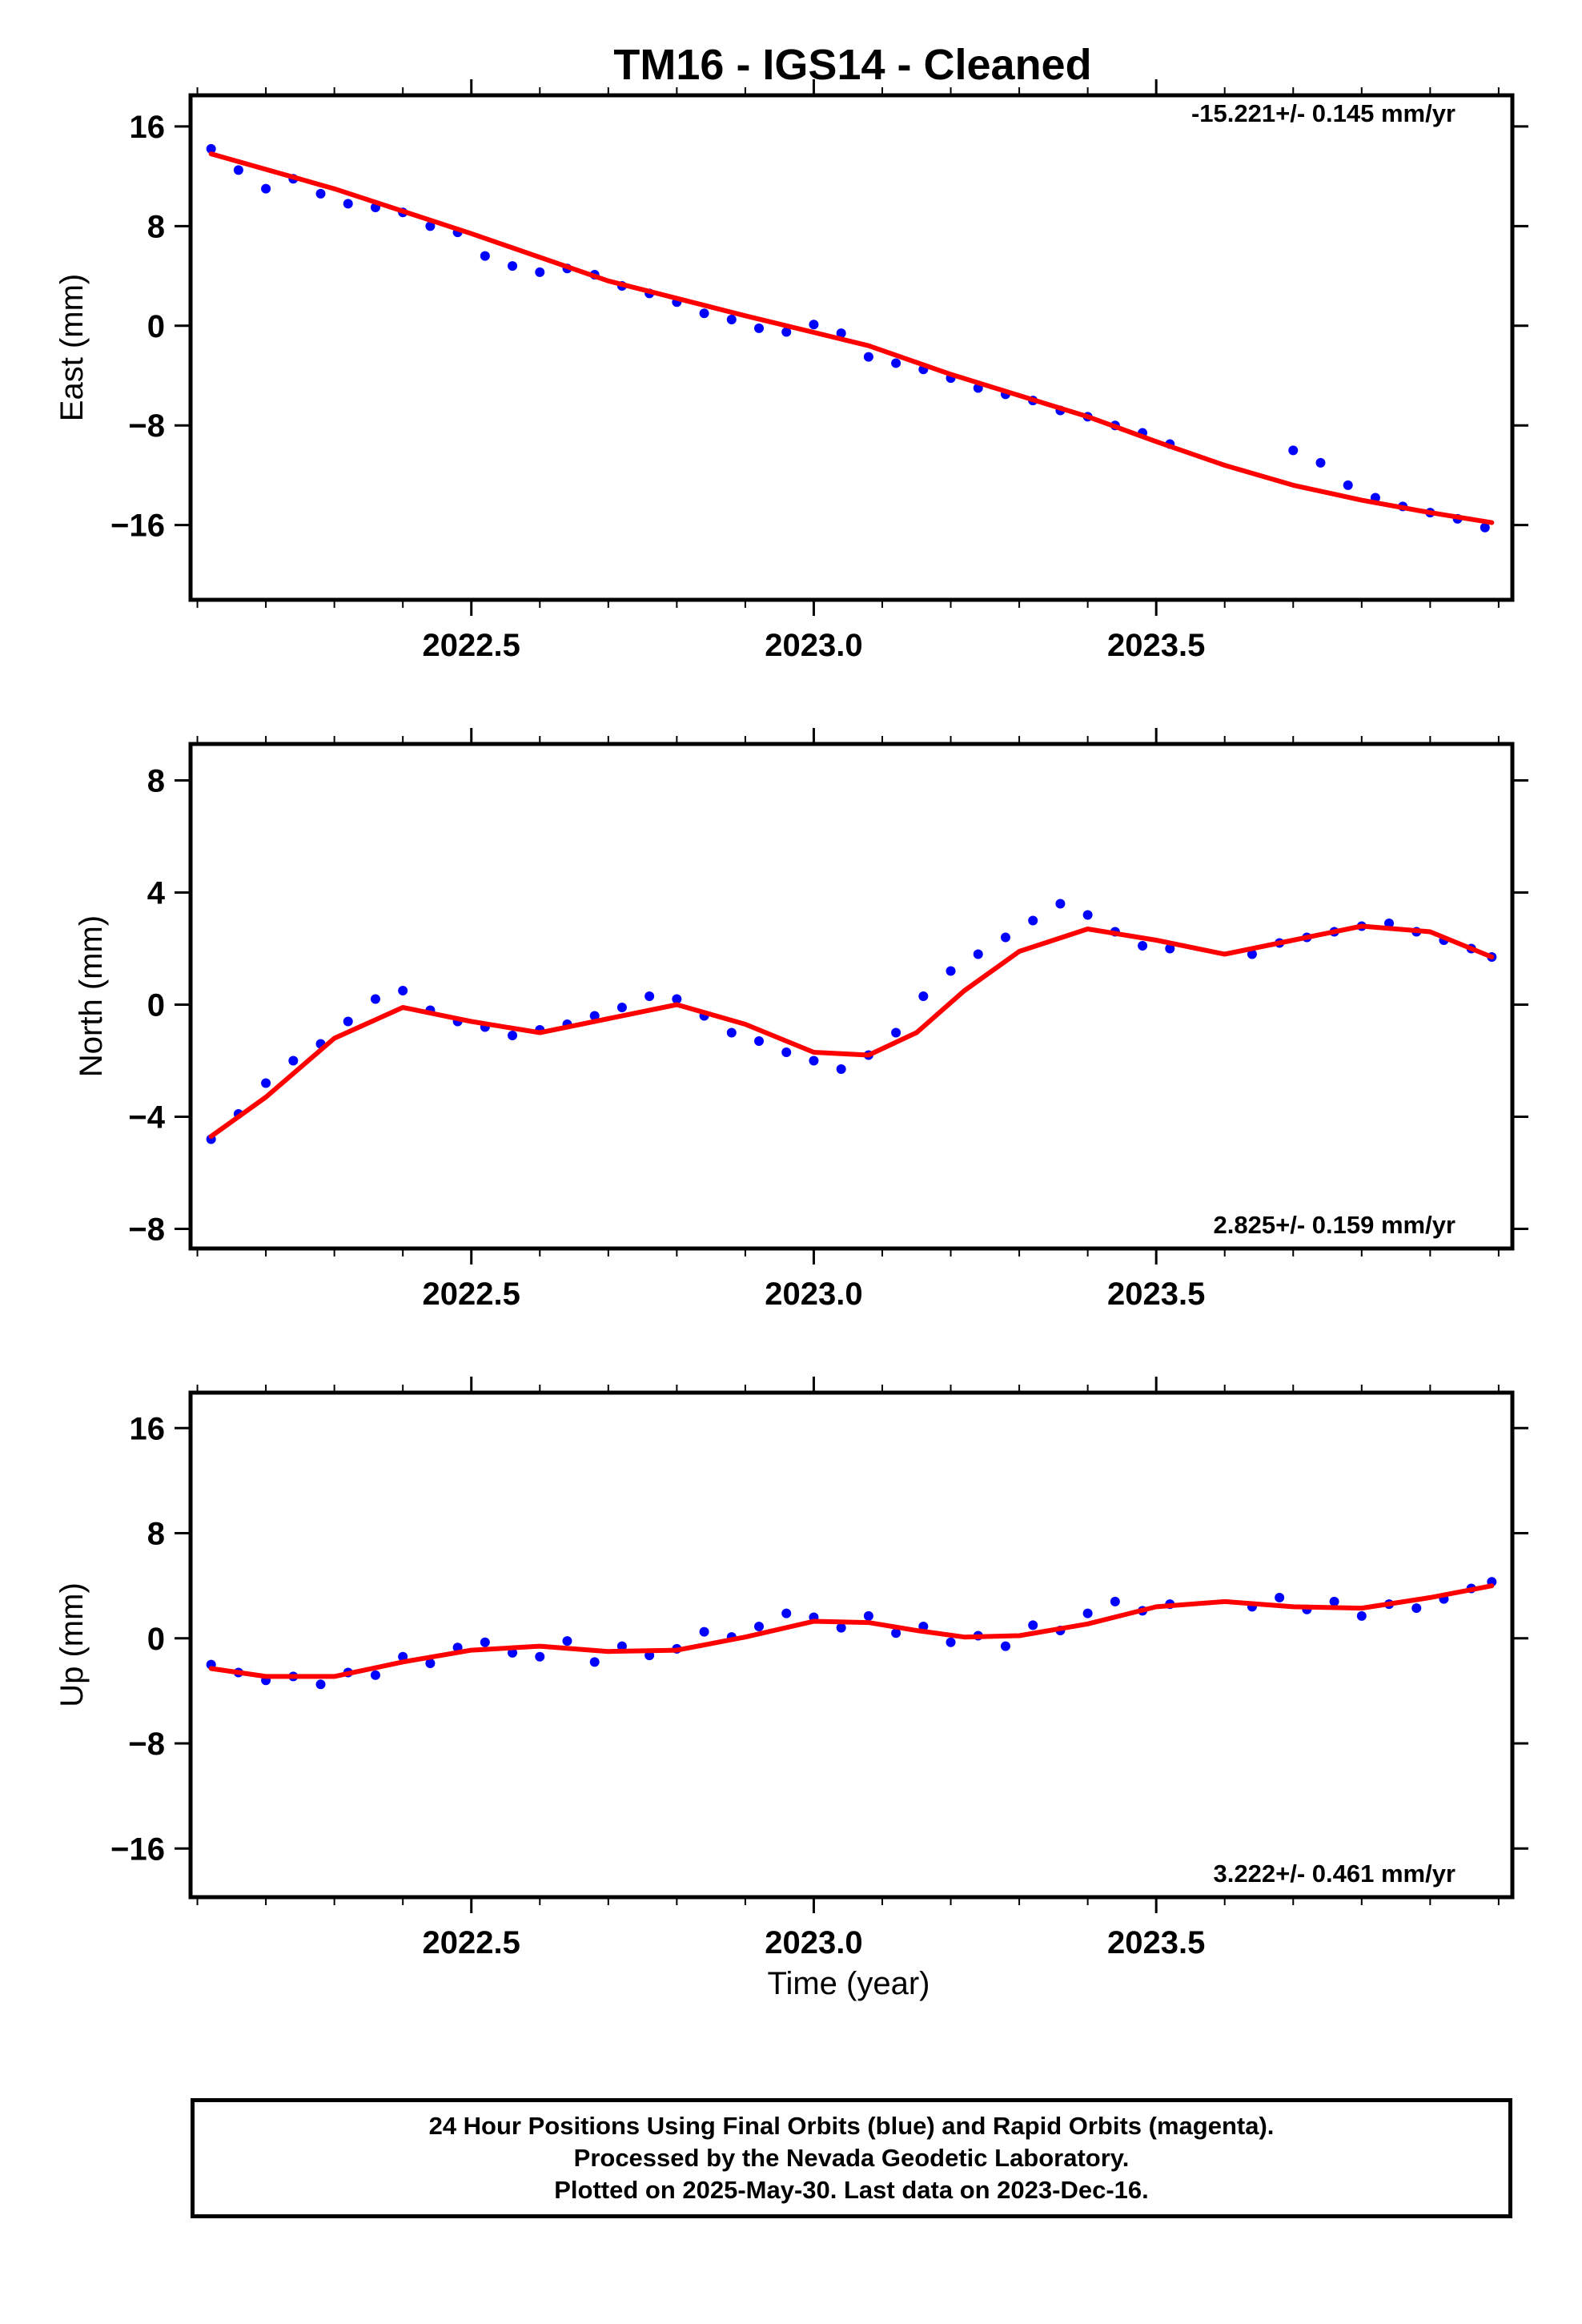 The height and width of the screenshot is (2324, 1582). I want to click on up-y-tick-label: 8, so click(156, 1534).